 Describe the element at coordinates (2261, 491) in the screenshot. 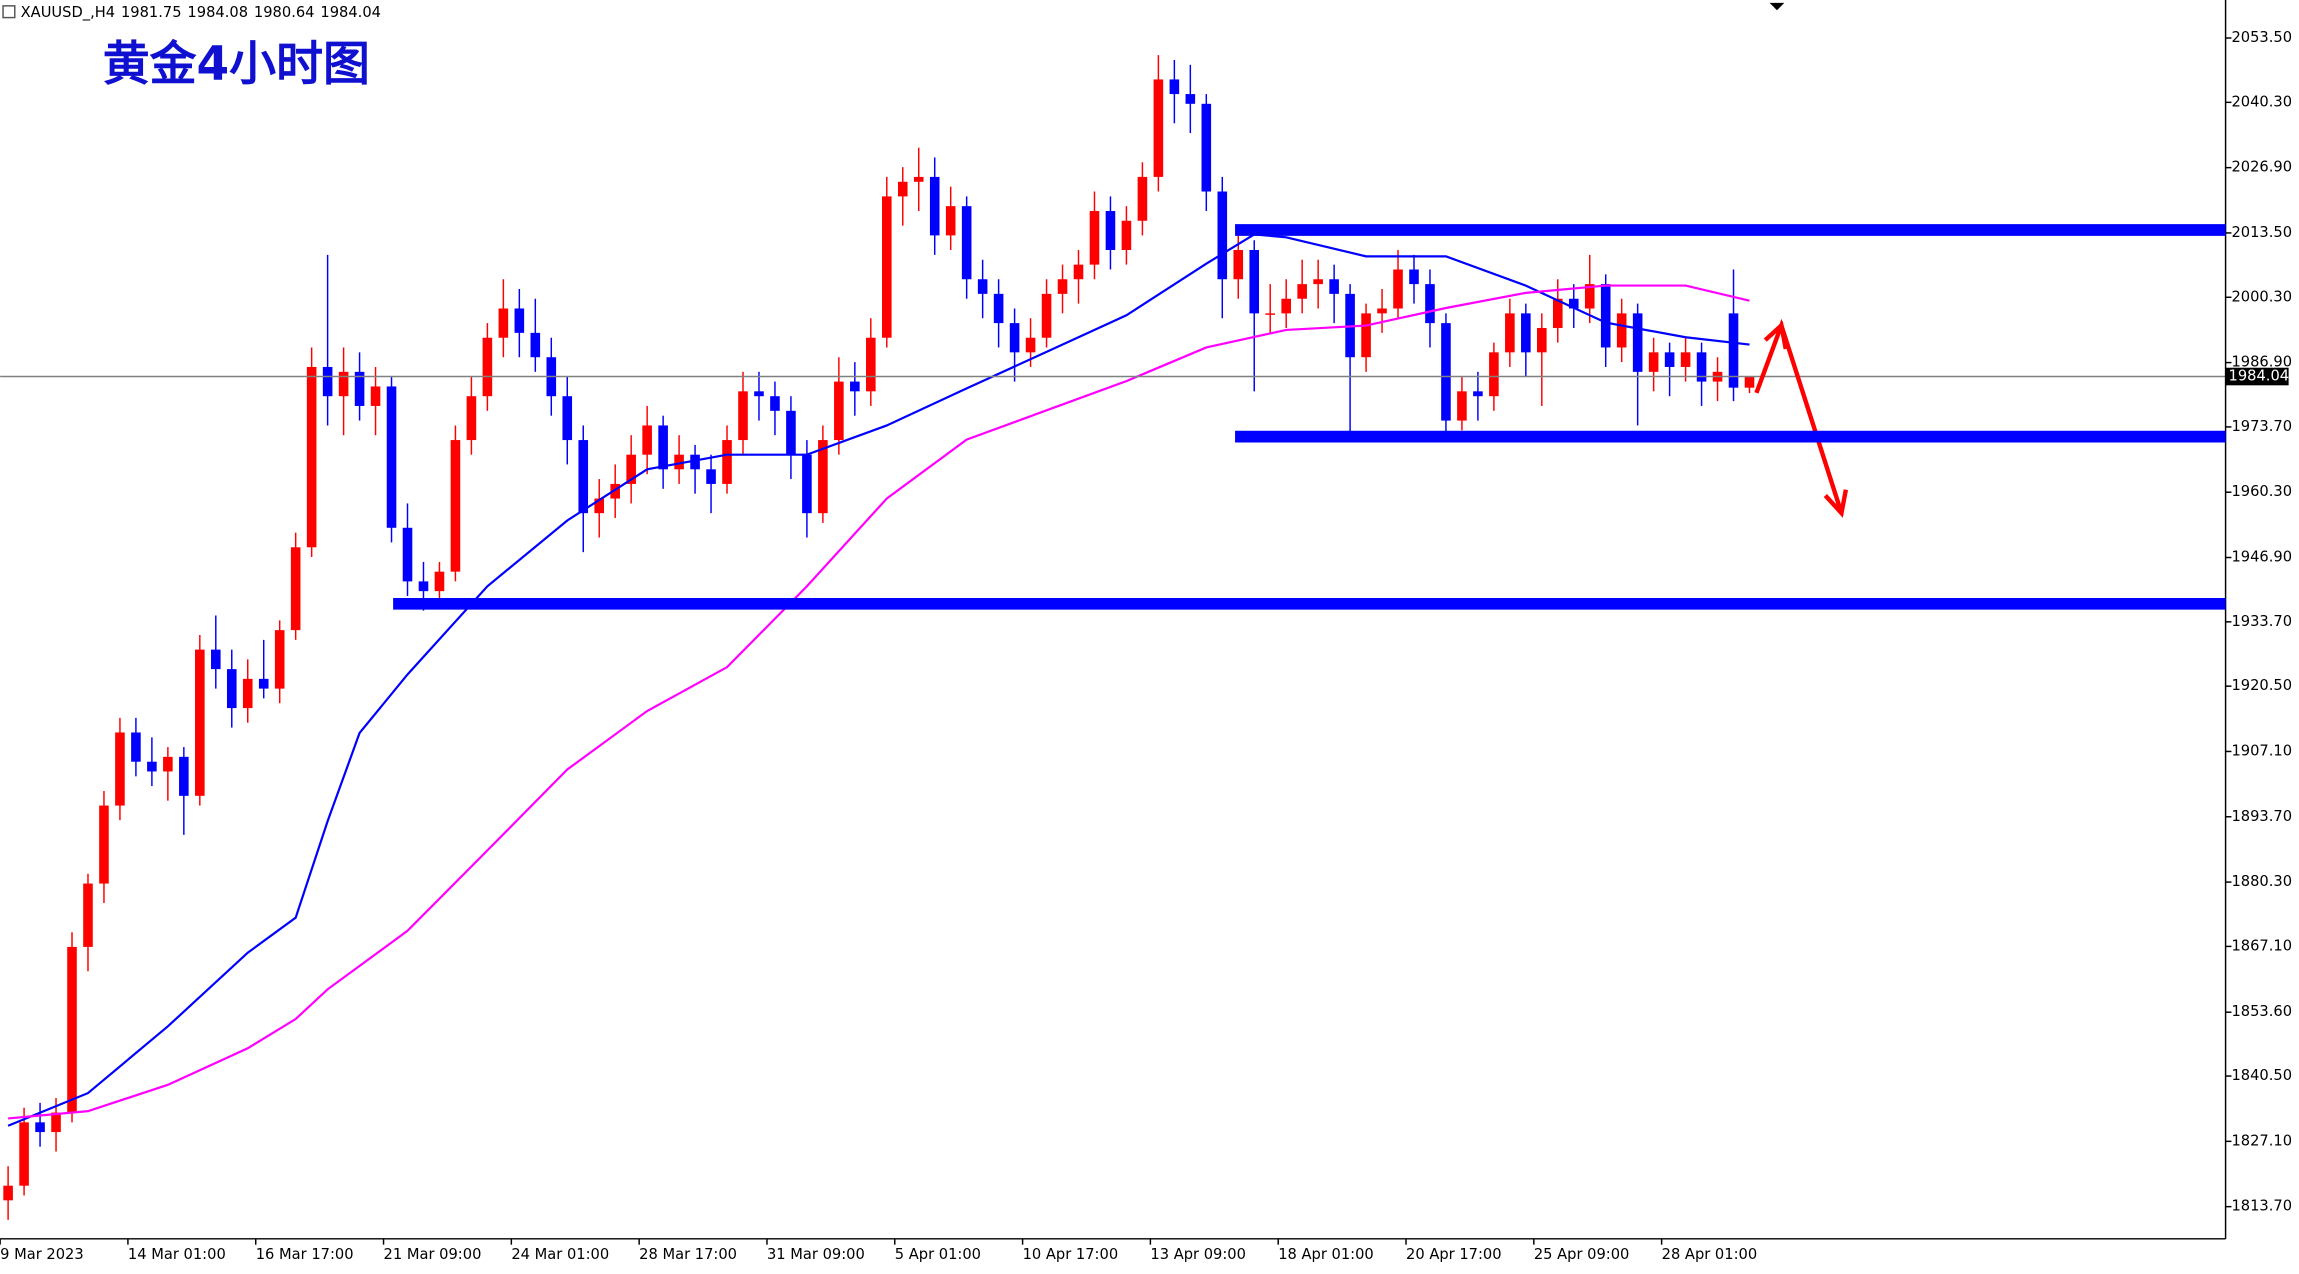

I see `y-tick-label: 1960.30` at that location.